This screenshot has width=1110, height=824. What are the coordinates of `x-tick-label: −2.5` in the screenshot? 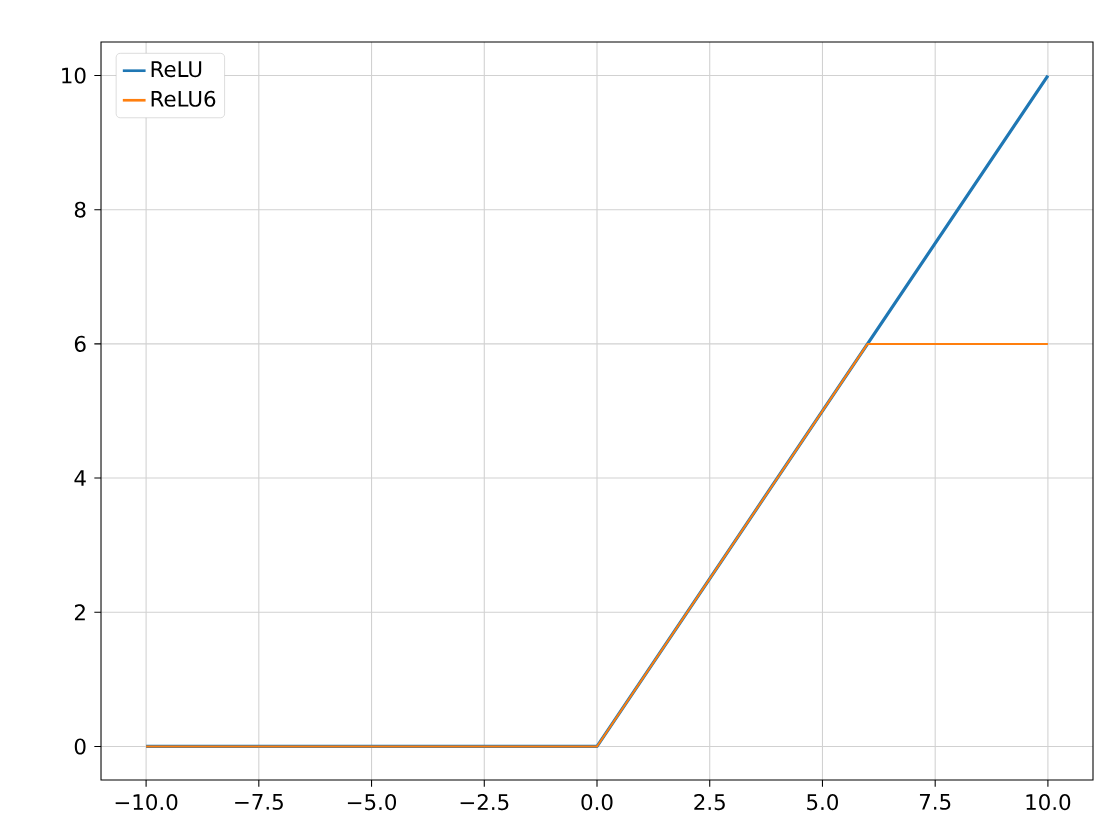 It's located at (484, 802).